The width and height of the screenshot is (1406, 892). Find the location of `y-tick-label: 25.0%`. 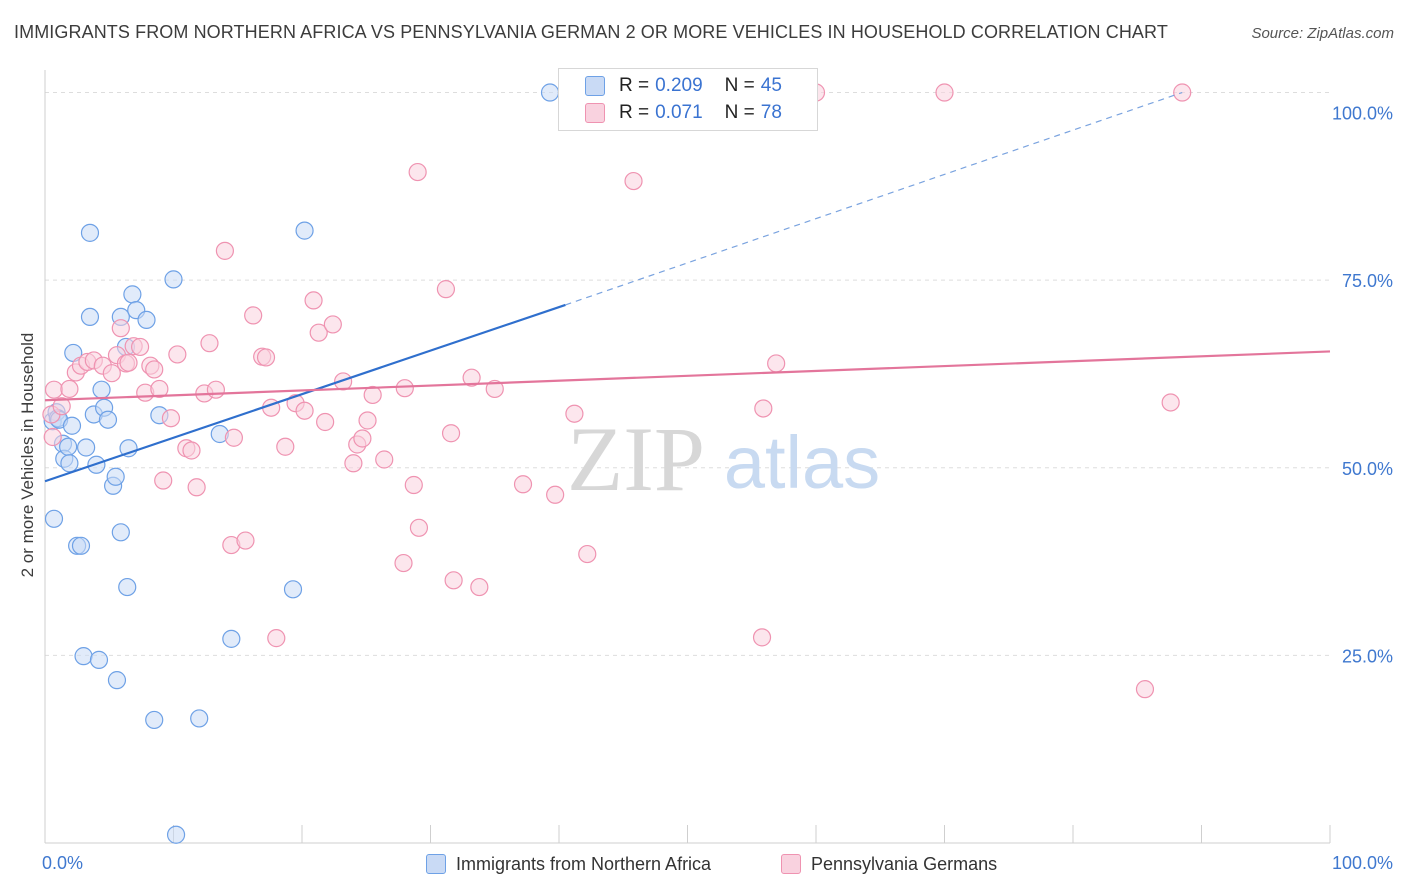

y-tick-label: 25.0% is located at coordinates (1367, 656).